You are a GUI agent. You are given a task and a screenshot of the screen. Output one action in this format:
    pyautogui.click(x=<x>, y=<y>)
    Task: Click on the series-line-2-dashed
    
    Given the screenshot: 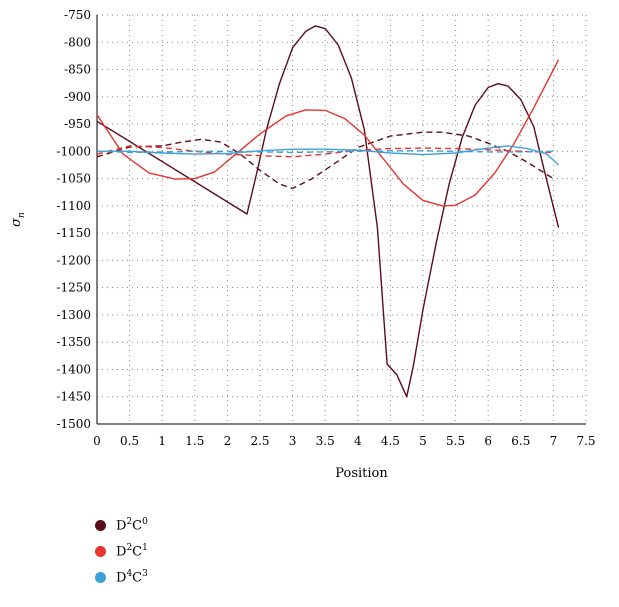 What is the action you would take?
    pyautogui.click(x=325, y=152)
    